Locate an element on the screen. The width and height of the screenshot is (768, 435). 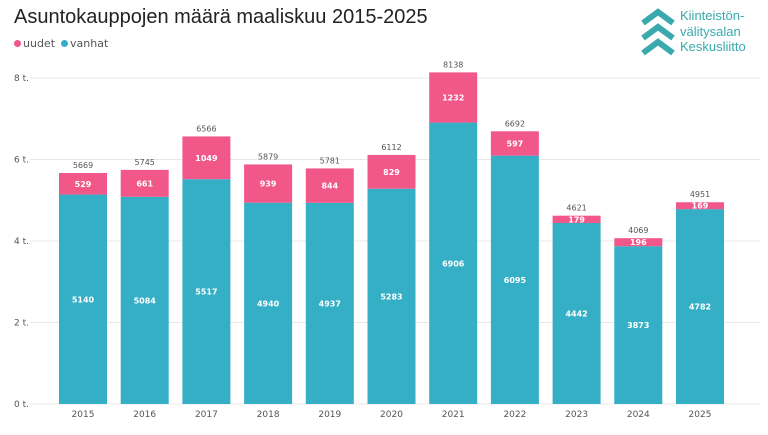
logo-line-1: Kiinteistön- is located at coordinates (712, 15).